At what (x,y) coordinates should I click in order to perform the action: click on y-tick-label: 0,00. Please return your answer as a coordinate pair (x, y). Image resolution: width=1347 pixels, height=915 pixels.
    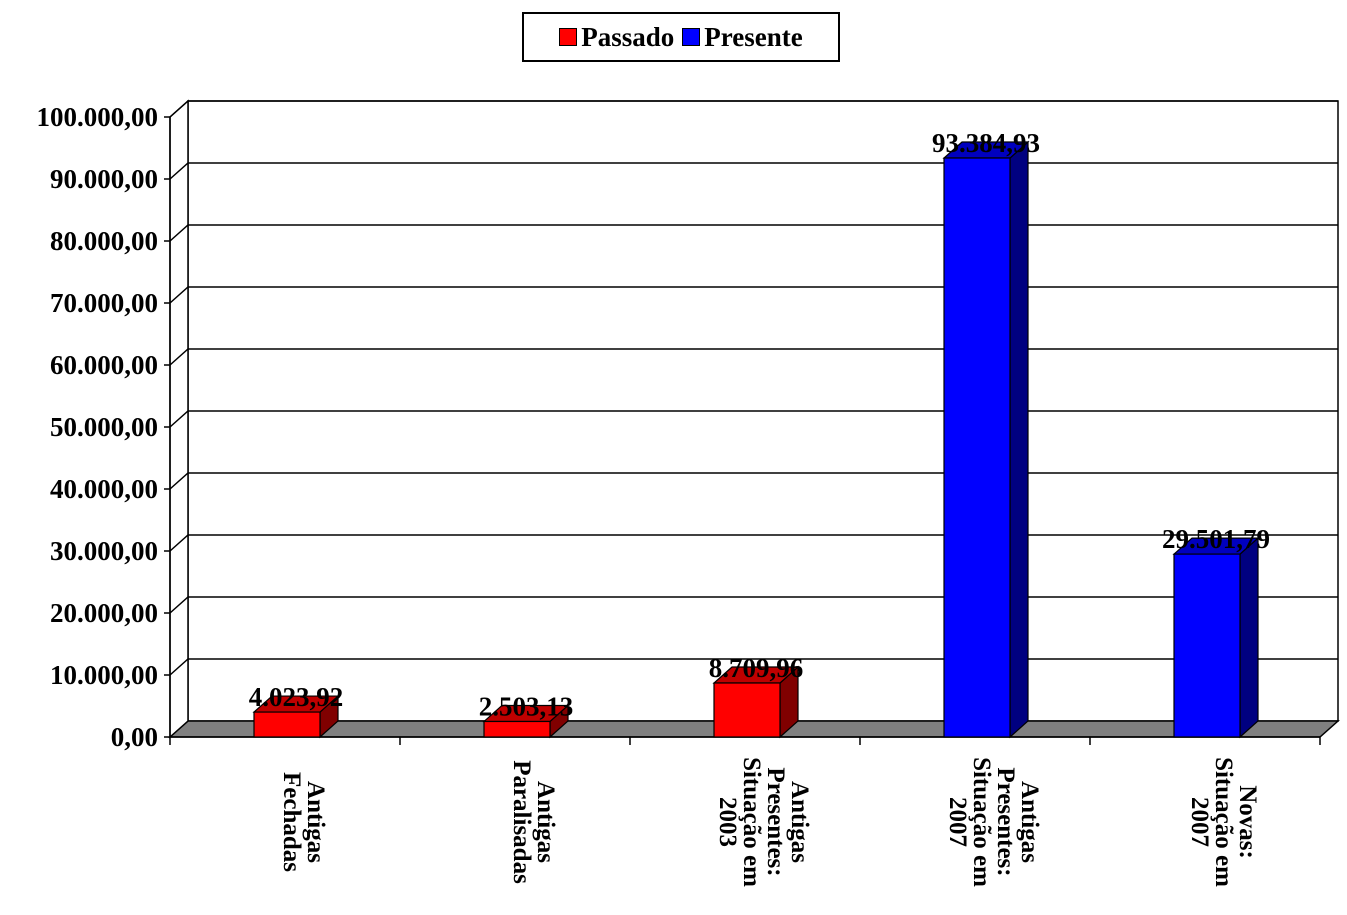
    Looking at the image, I should click on (134, 737).